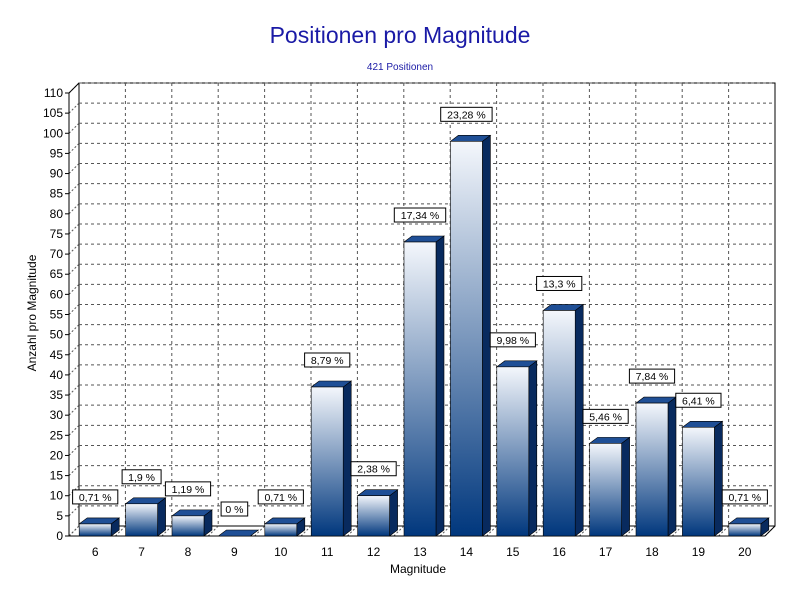 The height and width of the screenshot is (600, 800). What do you see at coordinates (281, 552) in the screenshot?
I see `x-tick-label: 10` at bounding box center [281, 552].